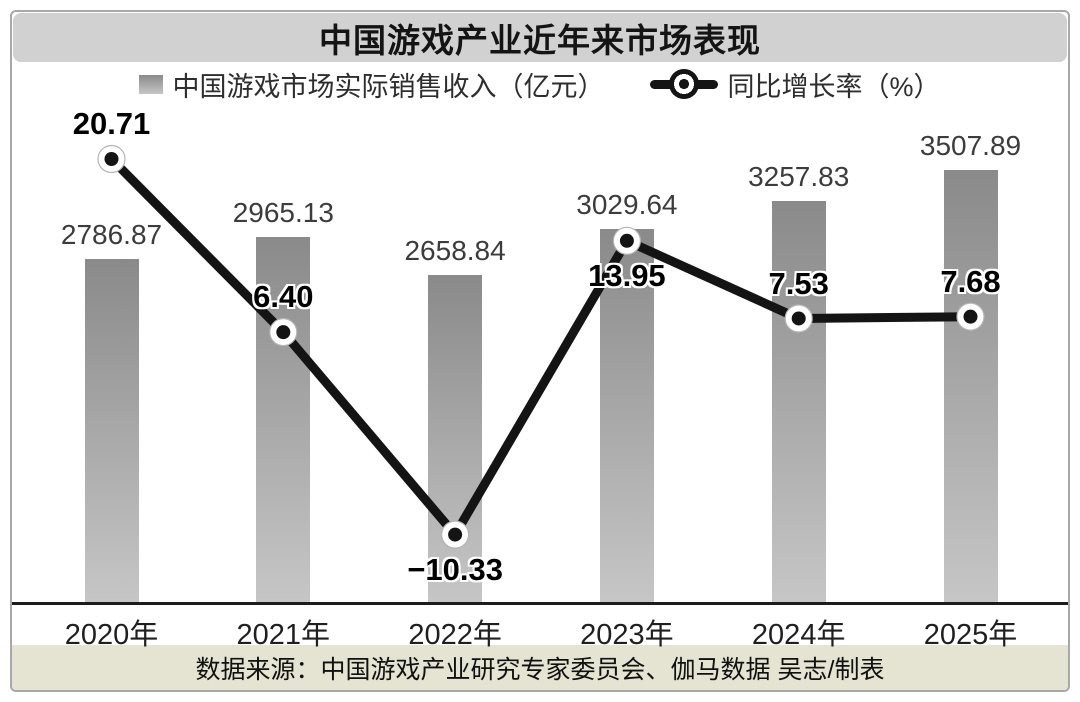 Image resolution: width=1080 pixels, height=702 pixels. I want to click on bar-value-label: 2965.13, so click(283, 212).